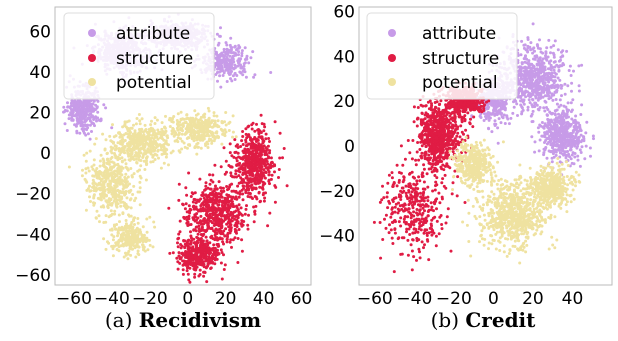 Image resolution: width=618 pixels, height=341 pixels. What do you see at coordinates (154, 59) in the screenshot?
I see `legend-label-structure: structure` at bounding box center [154, 59].